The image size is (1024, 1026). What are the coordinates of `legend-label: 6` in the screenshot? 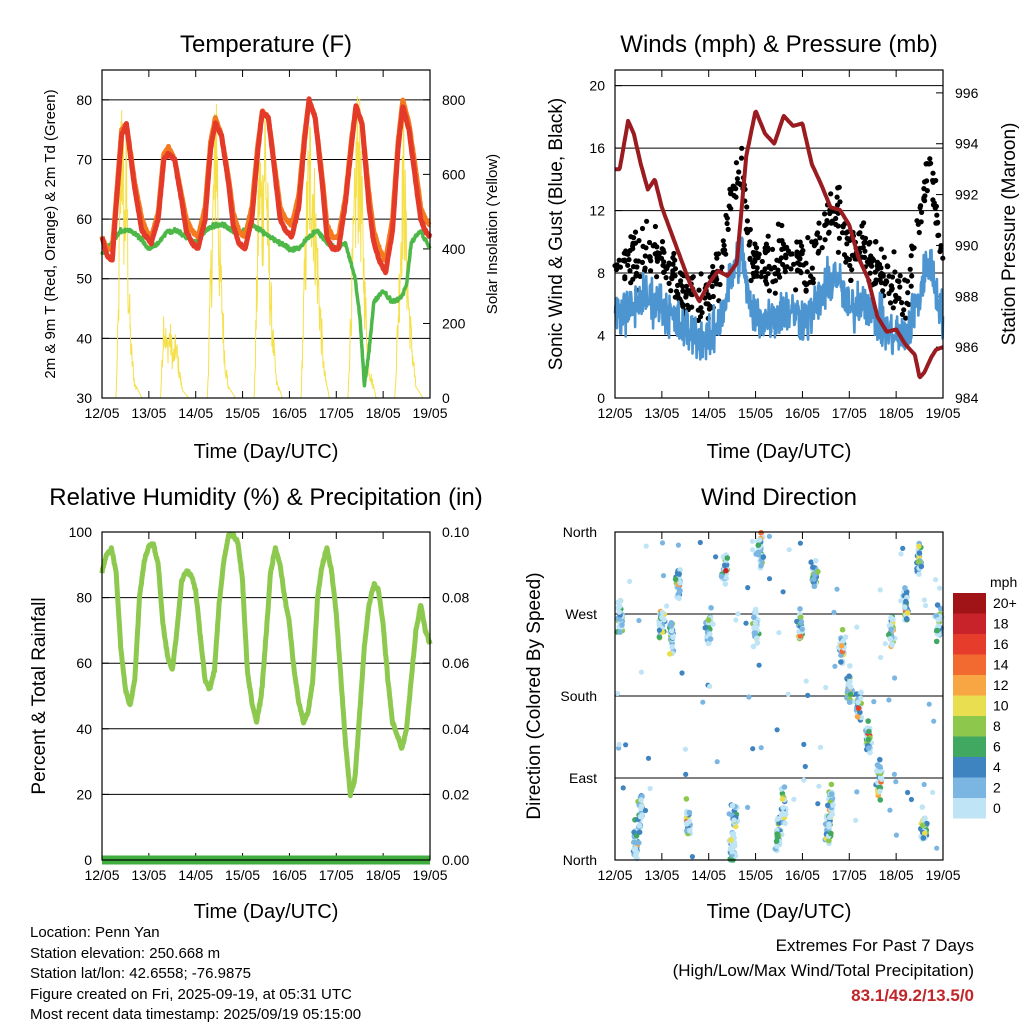 It's located at (997, 747).